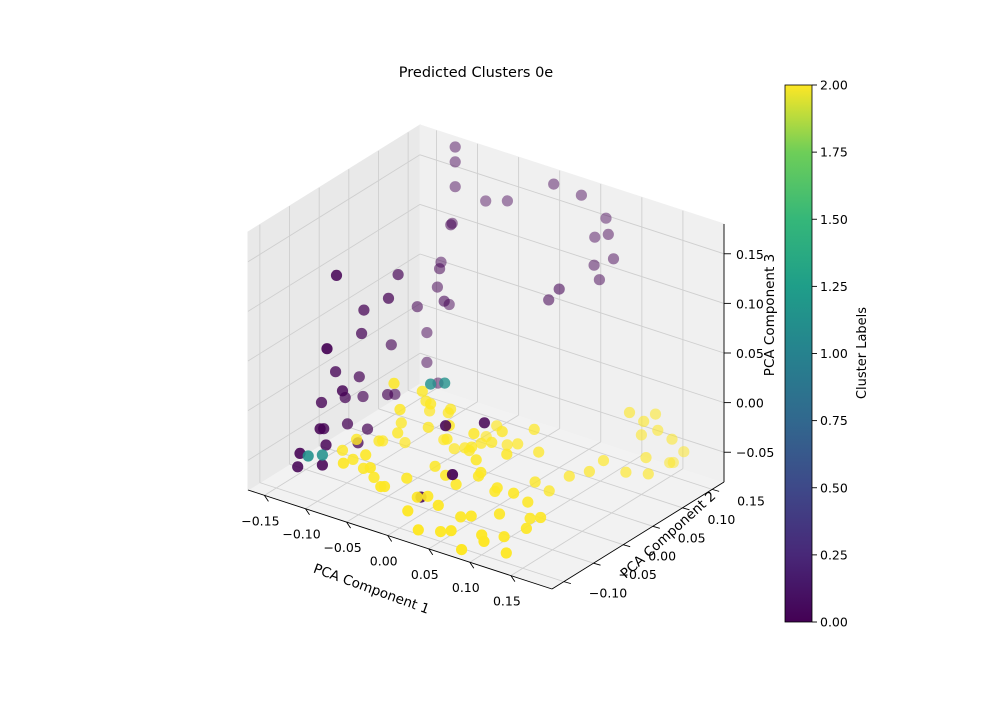  Describe the element at coordinates (342, 547) in the screenshot. I see `x-tick-label: −0.05` at that location.